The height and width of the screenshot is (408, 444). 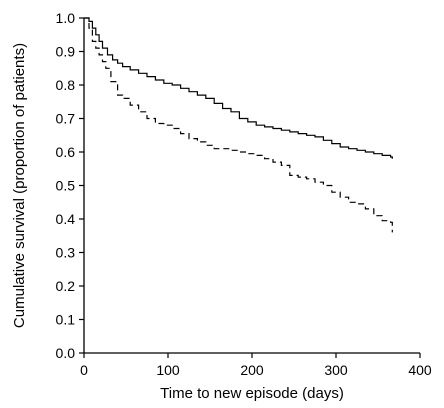 I want to click on y-axis-ticks: 0.0 0.1 0.2 0.3 0.4 0.5 0.6 0.7 0.8 0.9 1.0, so click(x=70, y=185).